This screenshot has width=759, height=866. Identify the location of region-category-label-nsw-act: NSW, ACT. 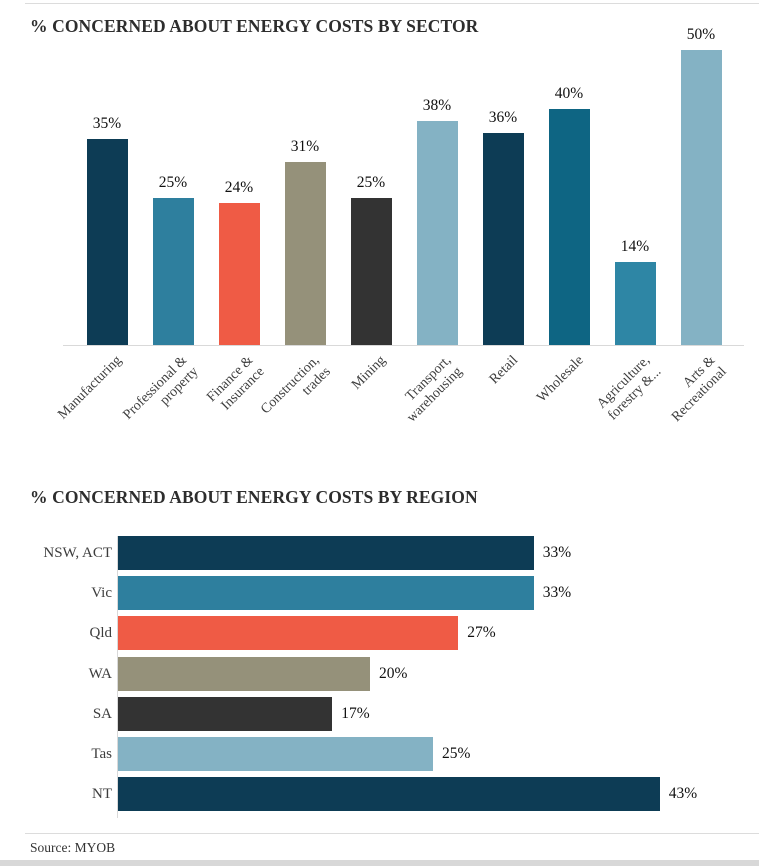
(77, 553).